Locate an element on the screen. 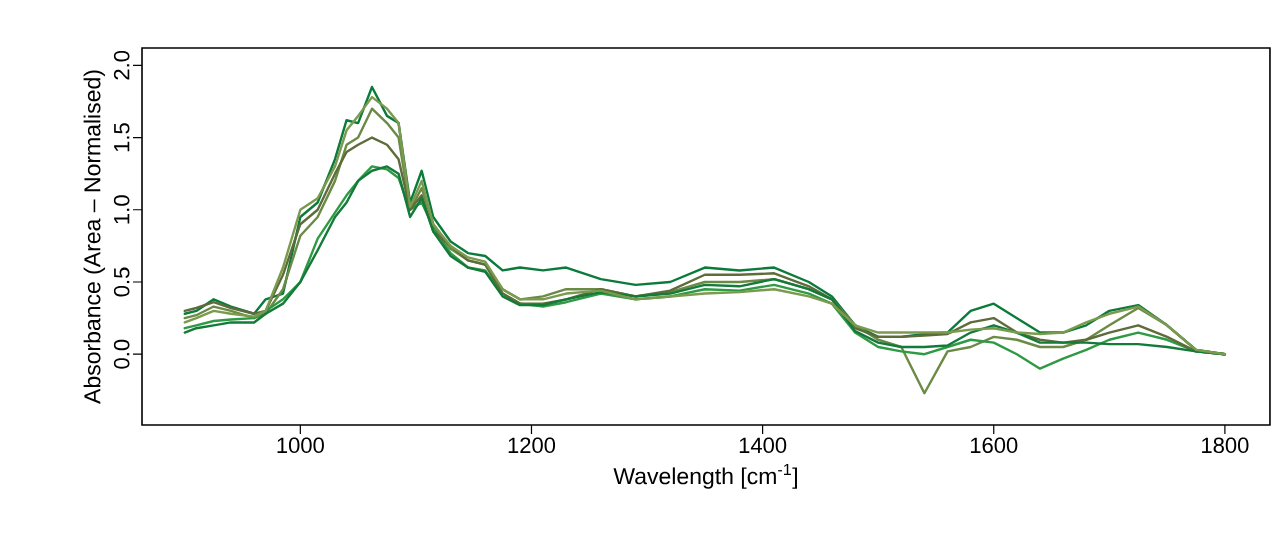 Image resolution: width=1272 pixels, height=548 pixels. y-tick-label: 0.5 is located at coordinates (121, 282).